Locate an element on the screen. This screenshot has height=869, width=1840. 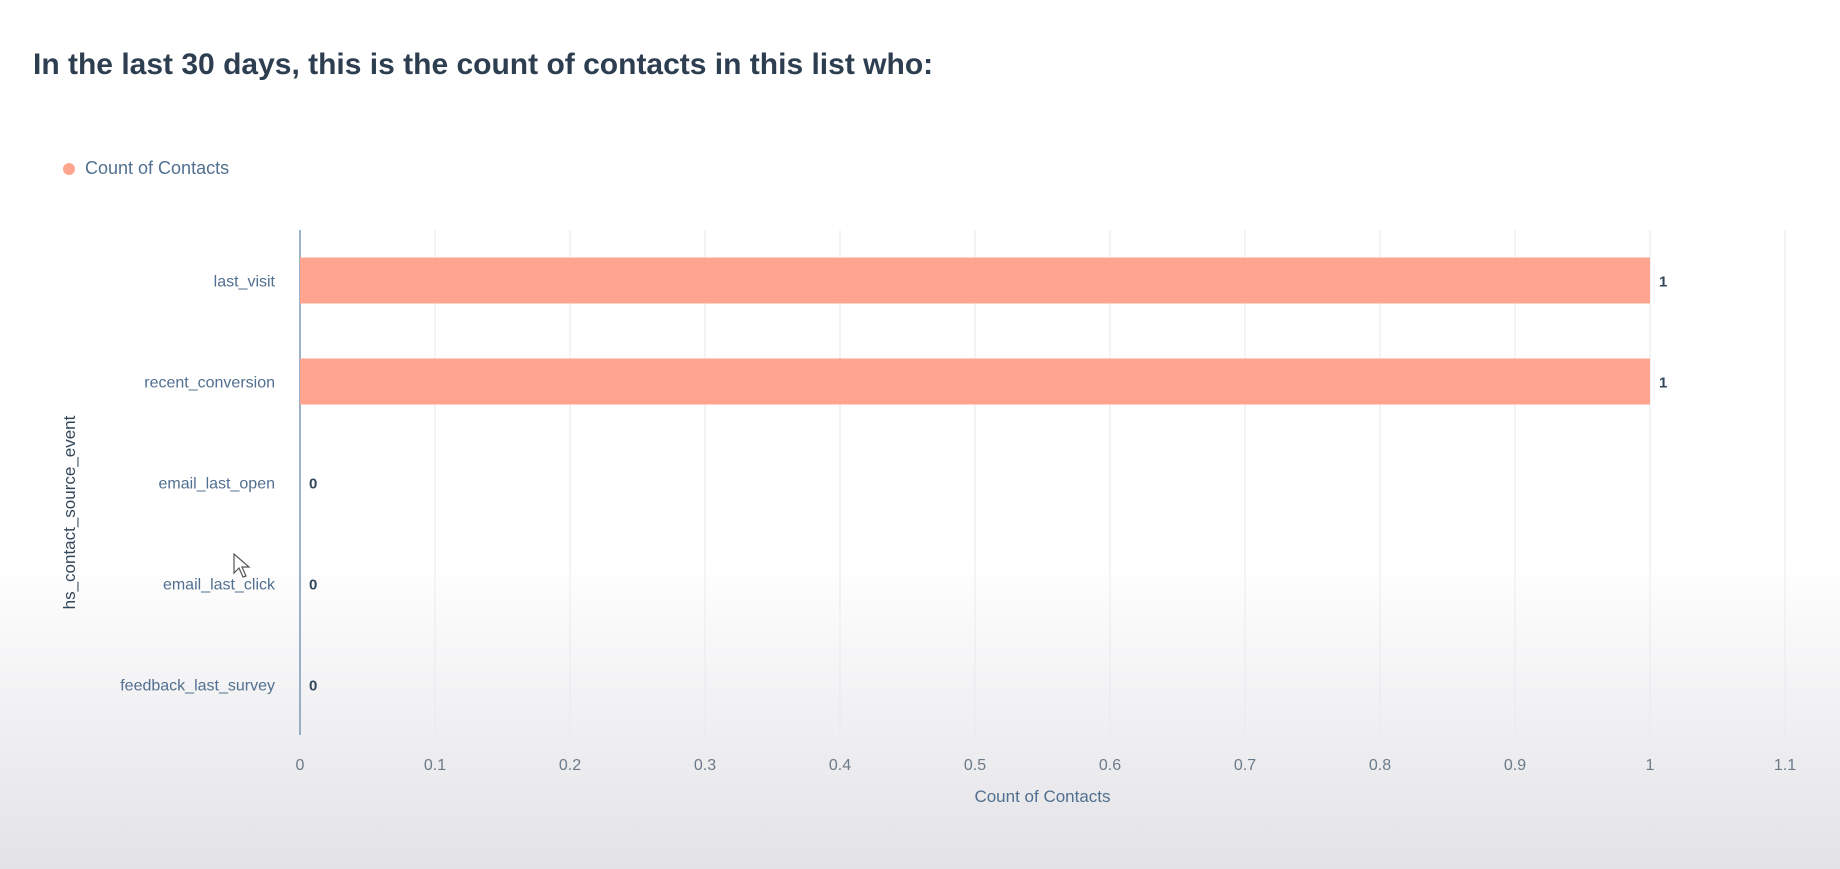
x-tick-label: 0.8 is located at coordinates (1380, 765).